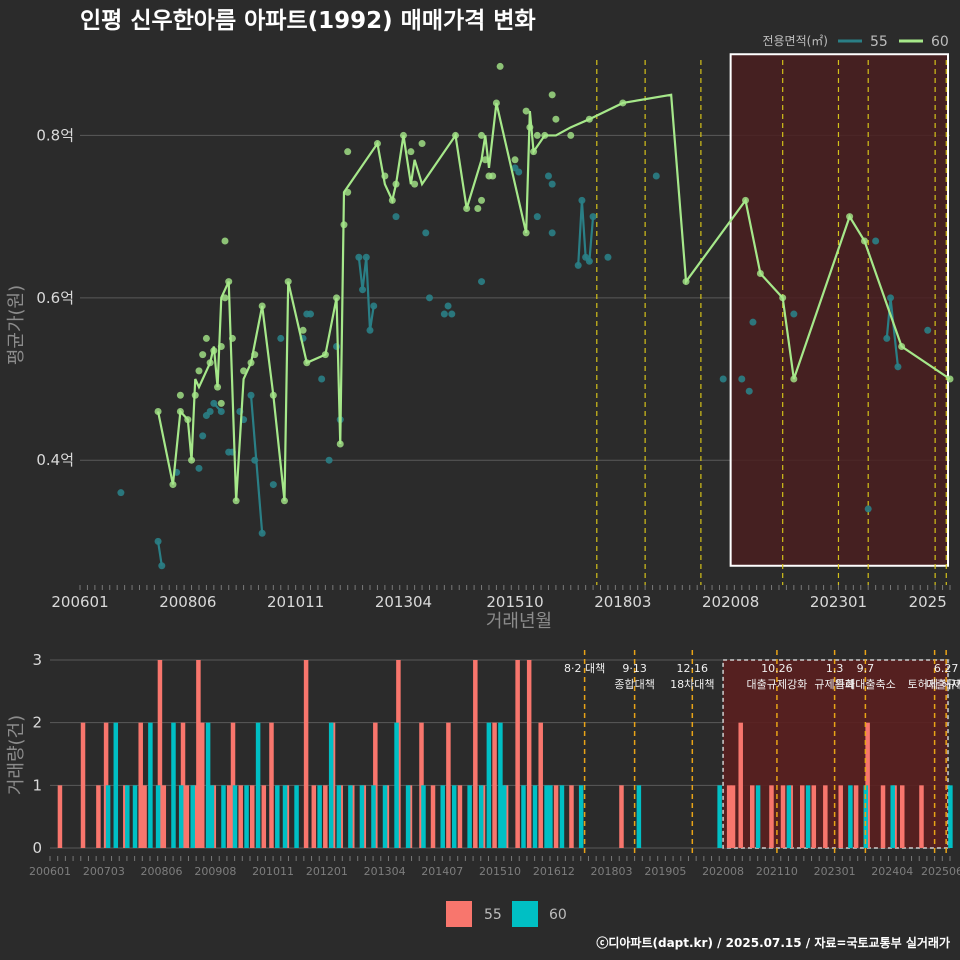  What do you see at coordinates (612, 871) in the screenshot?
I see `bottom-x-tick-label: 201803` at bounding box center [612, 871].